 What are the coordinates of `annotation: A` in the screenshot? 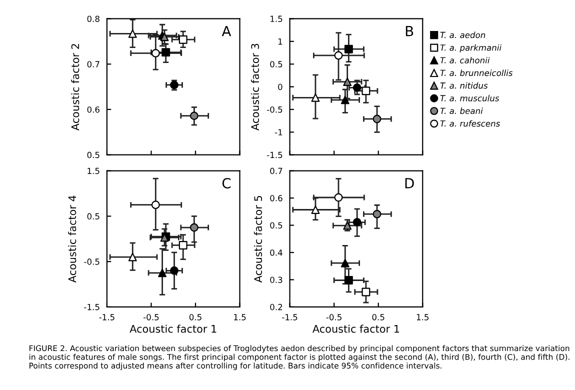 It's located at (227, 31).